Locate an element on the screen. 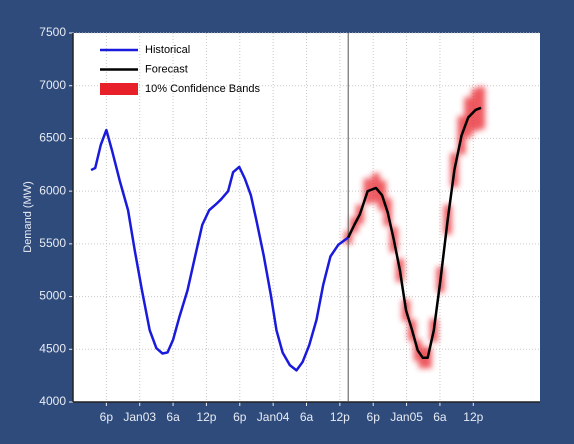  legend-label: Historical is located at coordinates (167, 50).